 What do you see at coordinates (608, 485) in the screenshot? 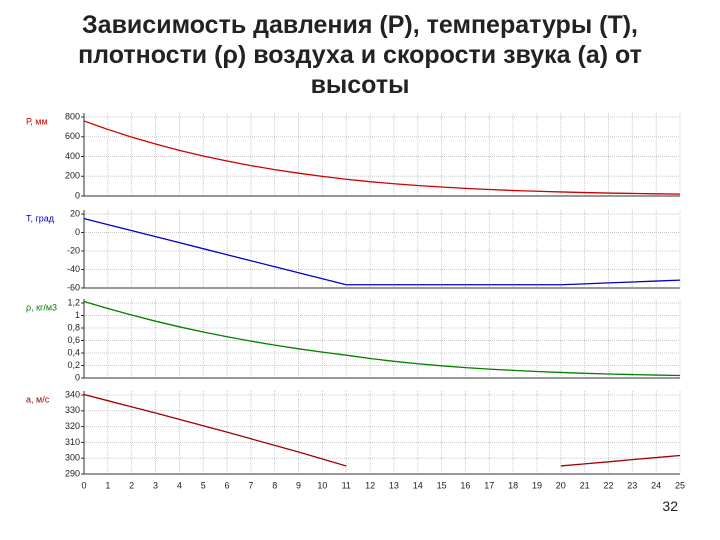
I see `x-tick-label: 22` at bounding box center [608, 485].